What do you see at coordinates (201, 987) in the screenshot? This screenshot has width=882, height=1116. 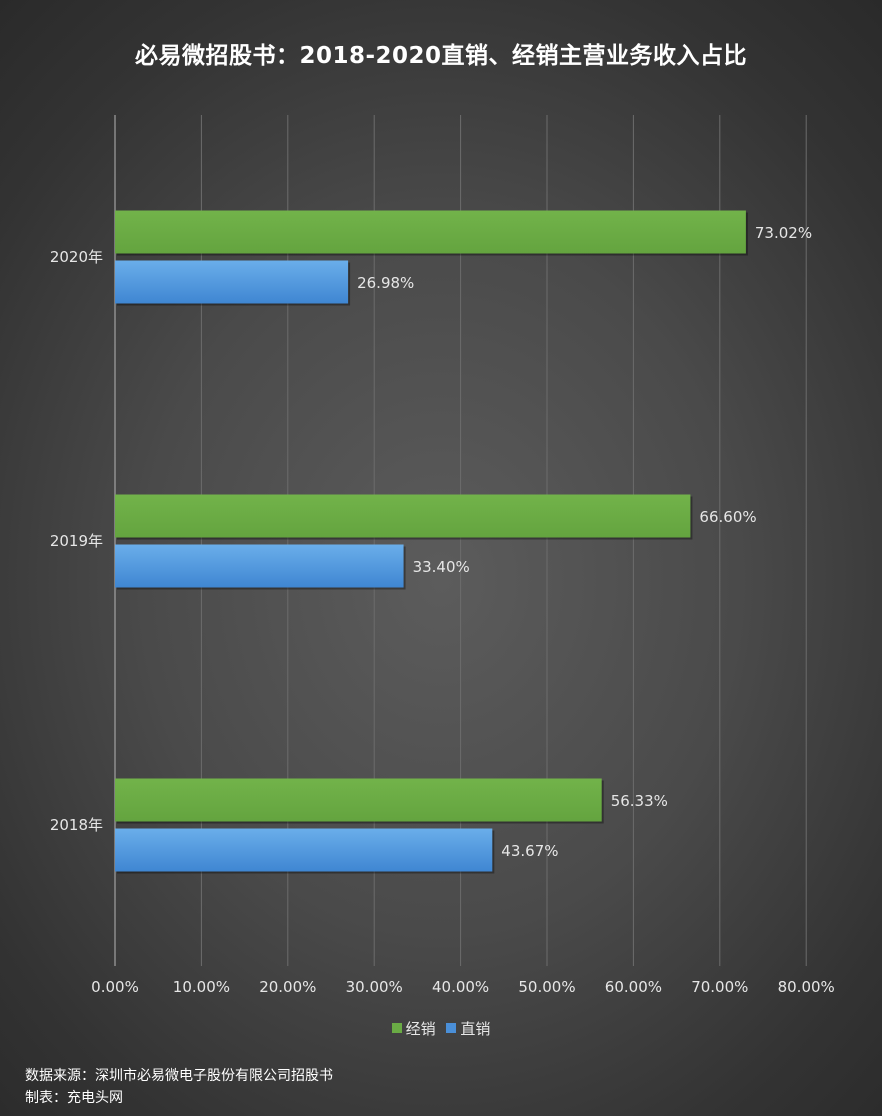 I see `x-tick-label: 10.00%` at bounding box center [201, 987].